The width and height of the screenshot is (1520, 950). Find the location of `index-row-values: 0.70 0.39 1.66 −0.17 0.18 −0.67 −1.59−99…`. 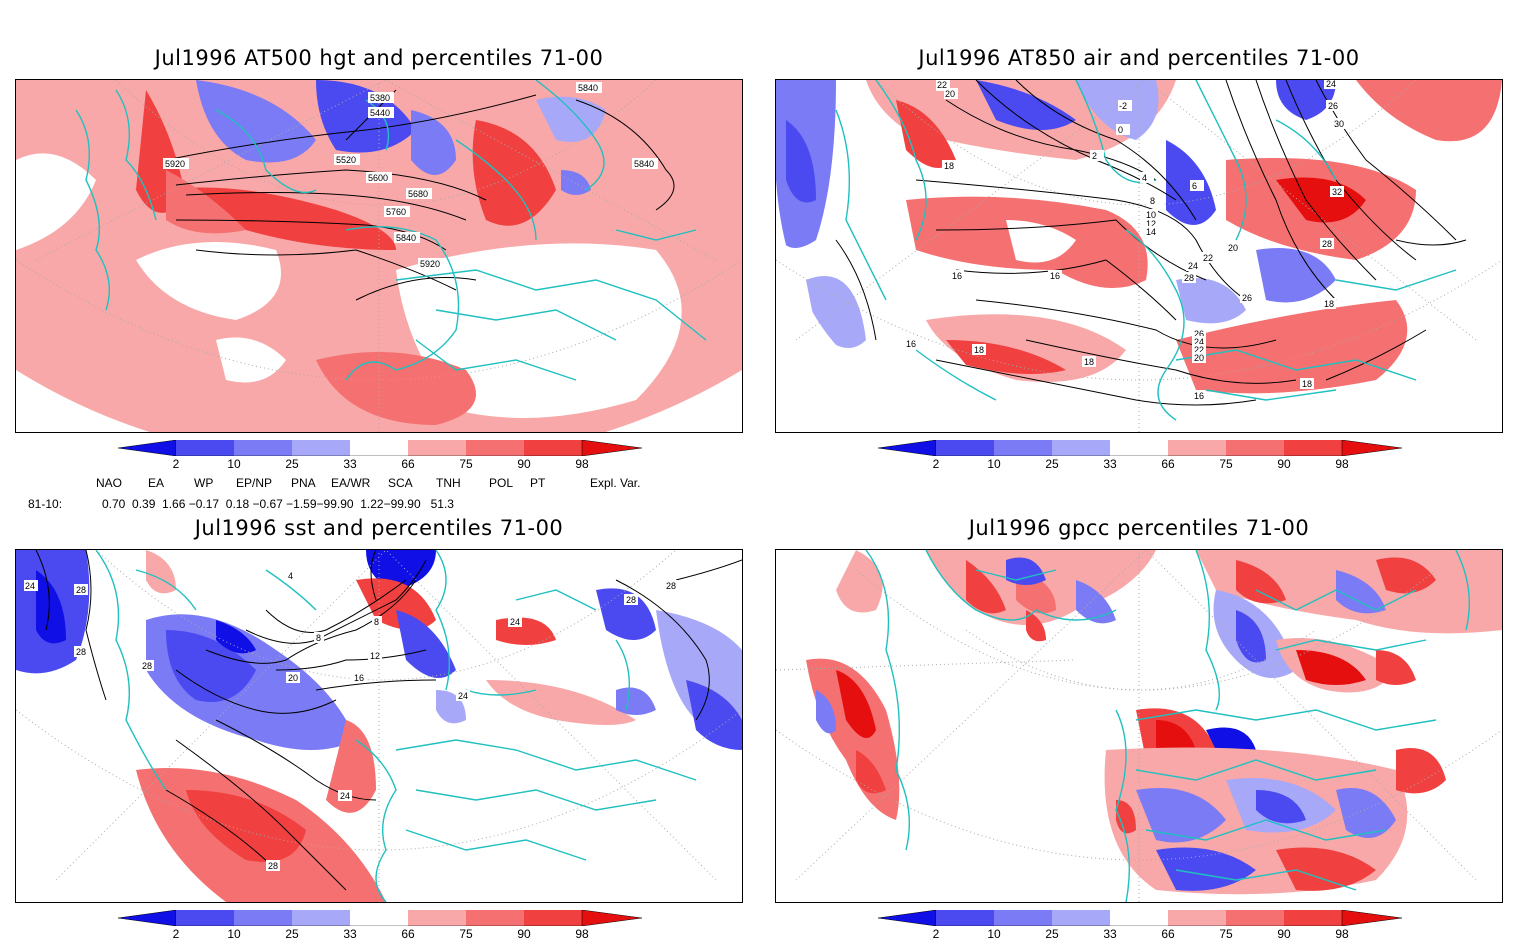

index-row-values: 0.70 0.39 1.66 −0.17 0.18 −0.67 −1.59−99… is located at coordinates (278, 504).